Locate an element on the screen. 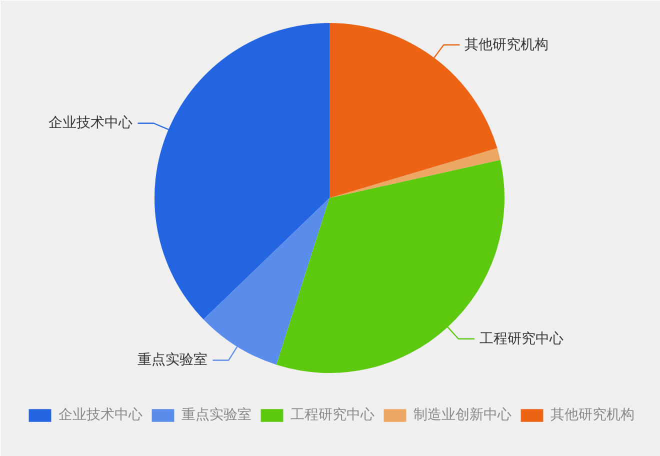 This screenshot has width=660, height=456. legend-label: 企业技术中心 is located at coordinates (100, 415).